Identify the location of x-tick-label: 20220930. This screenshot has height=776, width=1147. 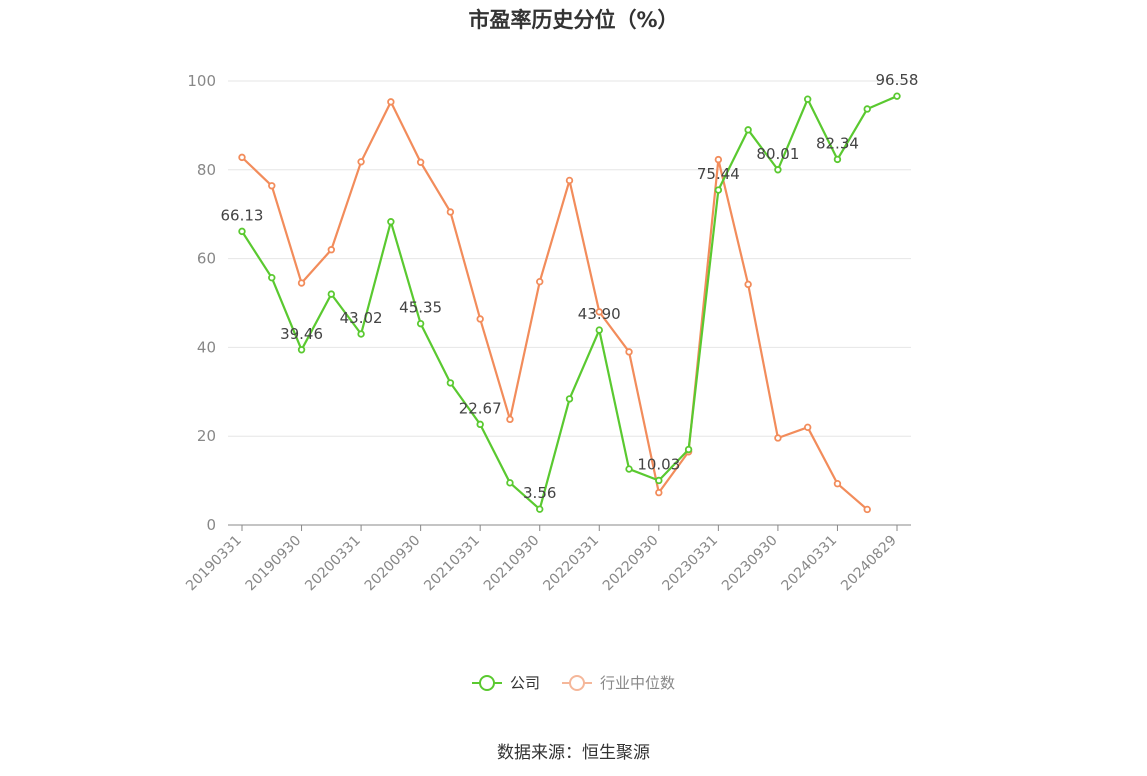
(631, 564).